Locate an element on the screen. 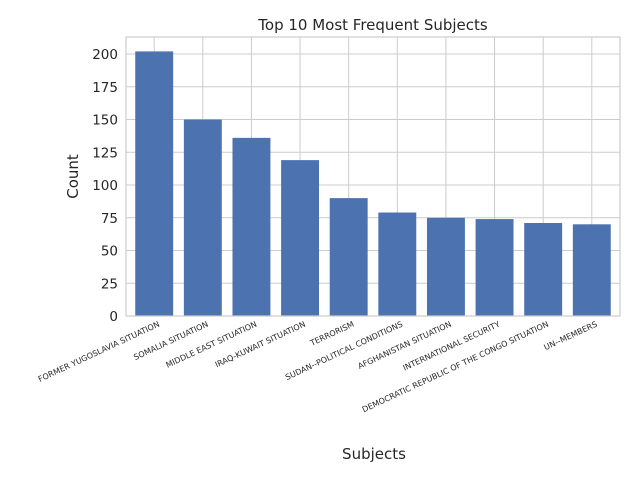 This screenshot has width=640, height=480. y-tick-label: 25 is located at coordinates (109, 284).